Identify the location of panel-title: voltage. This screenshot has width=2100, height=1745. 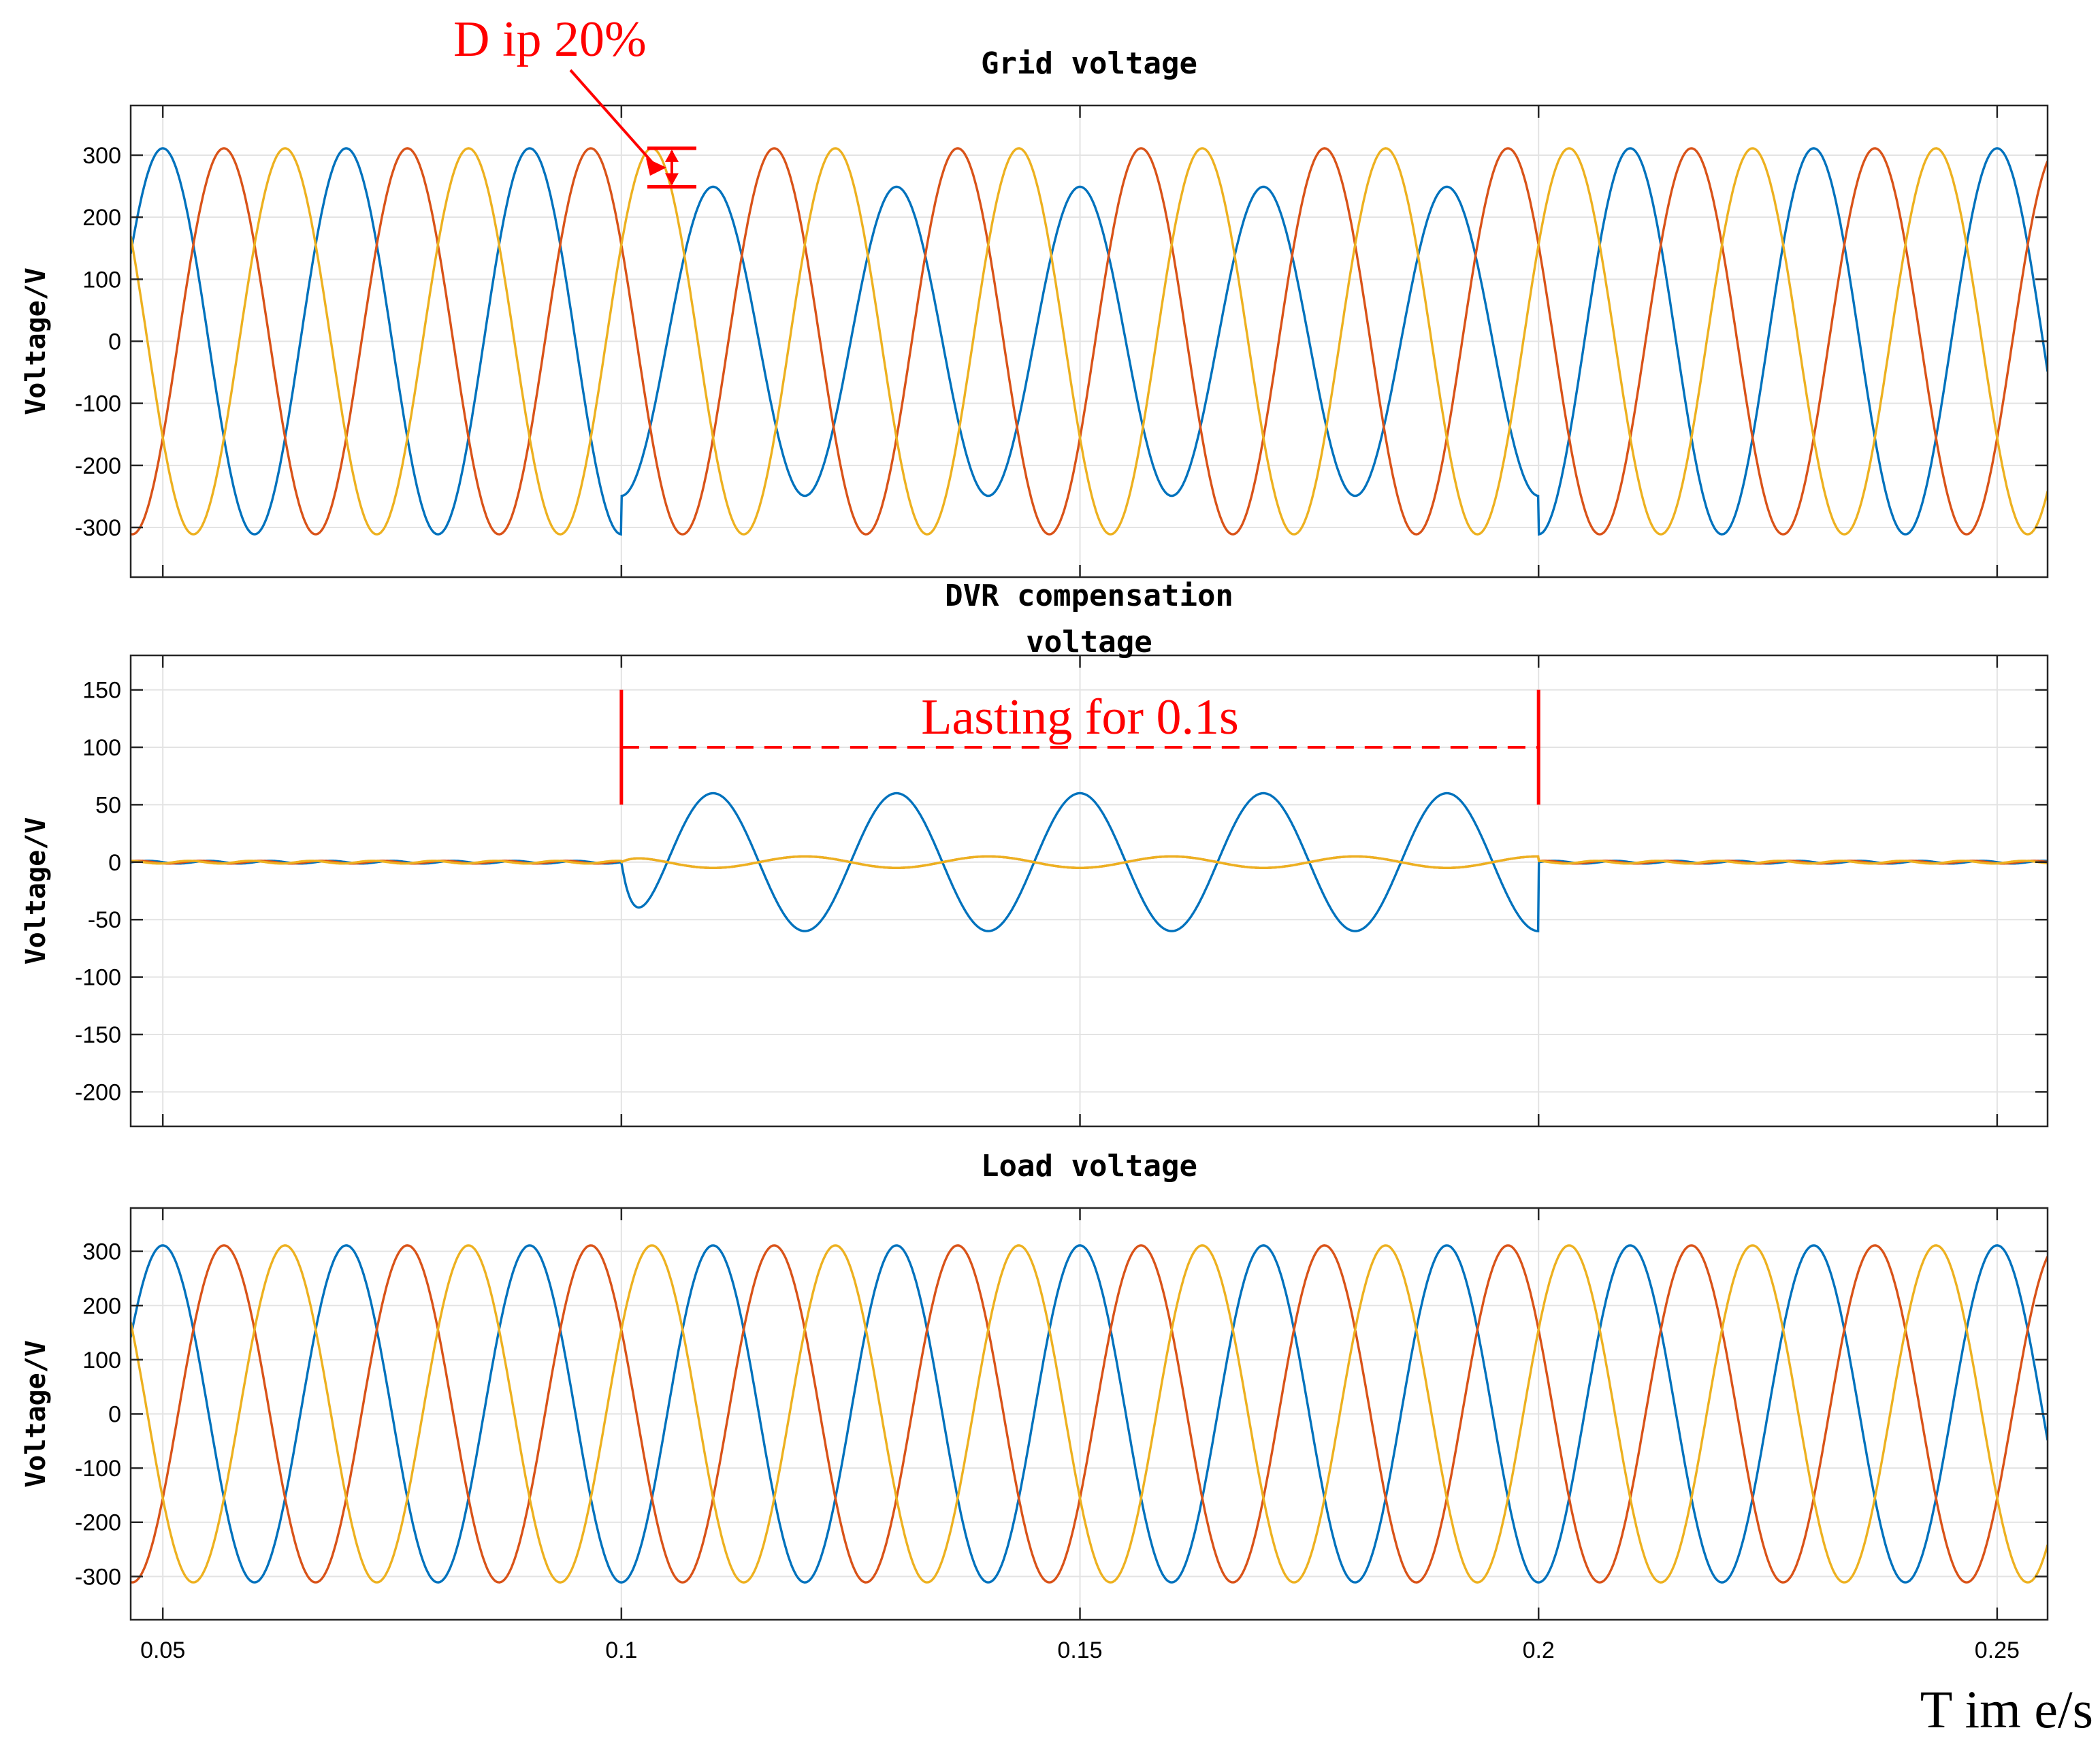
(1089, 642).